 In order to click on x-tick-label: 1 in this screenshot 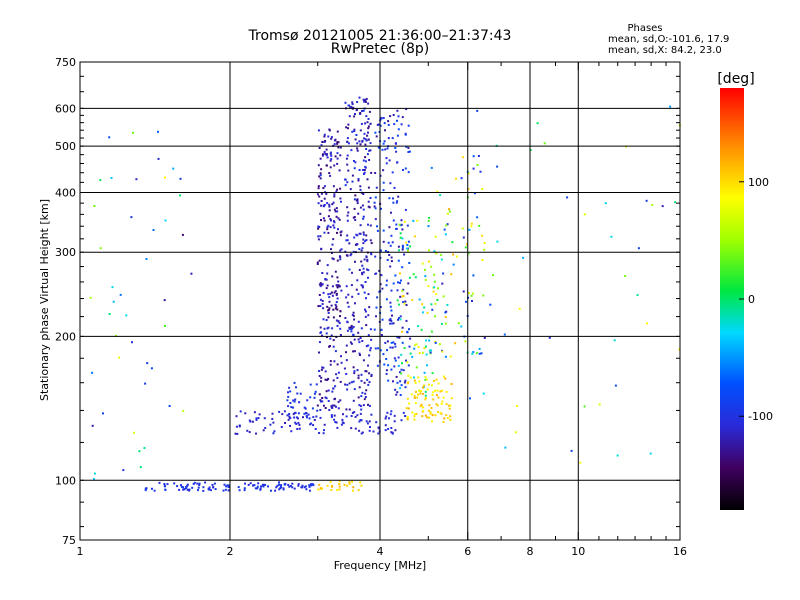, I will do `click(80, 551)`.